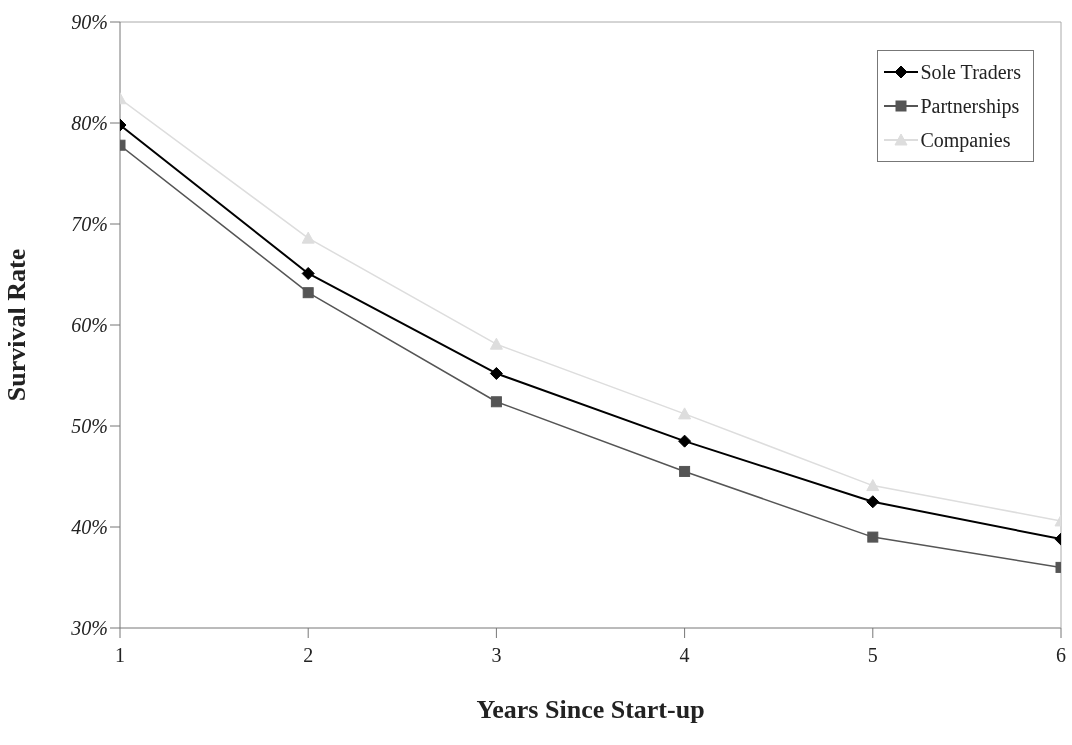  Describe the element at coordinates (89, 628) in the screenshot. I see `y-tick-label: 30%` at that location.